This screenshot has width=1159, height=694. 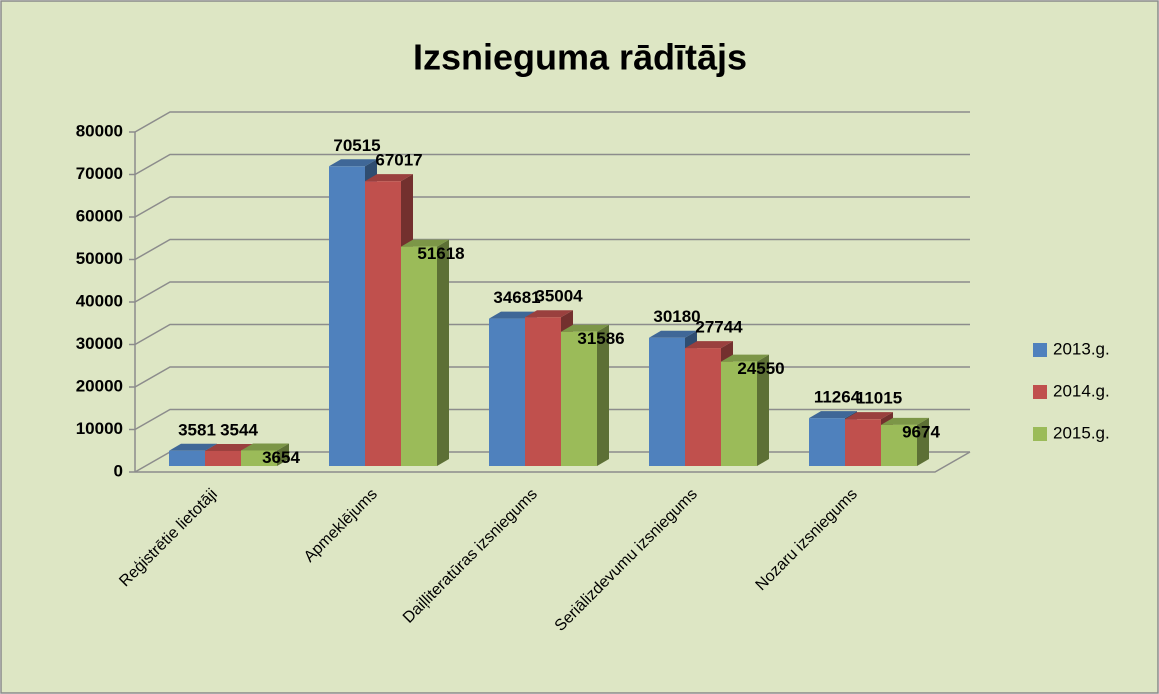 What do you see at coordinates (398, 160) in the screenshot?
I see `value-label: 67017` at bounding box center [398, 160].